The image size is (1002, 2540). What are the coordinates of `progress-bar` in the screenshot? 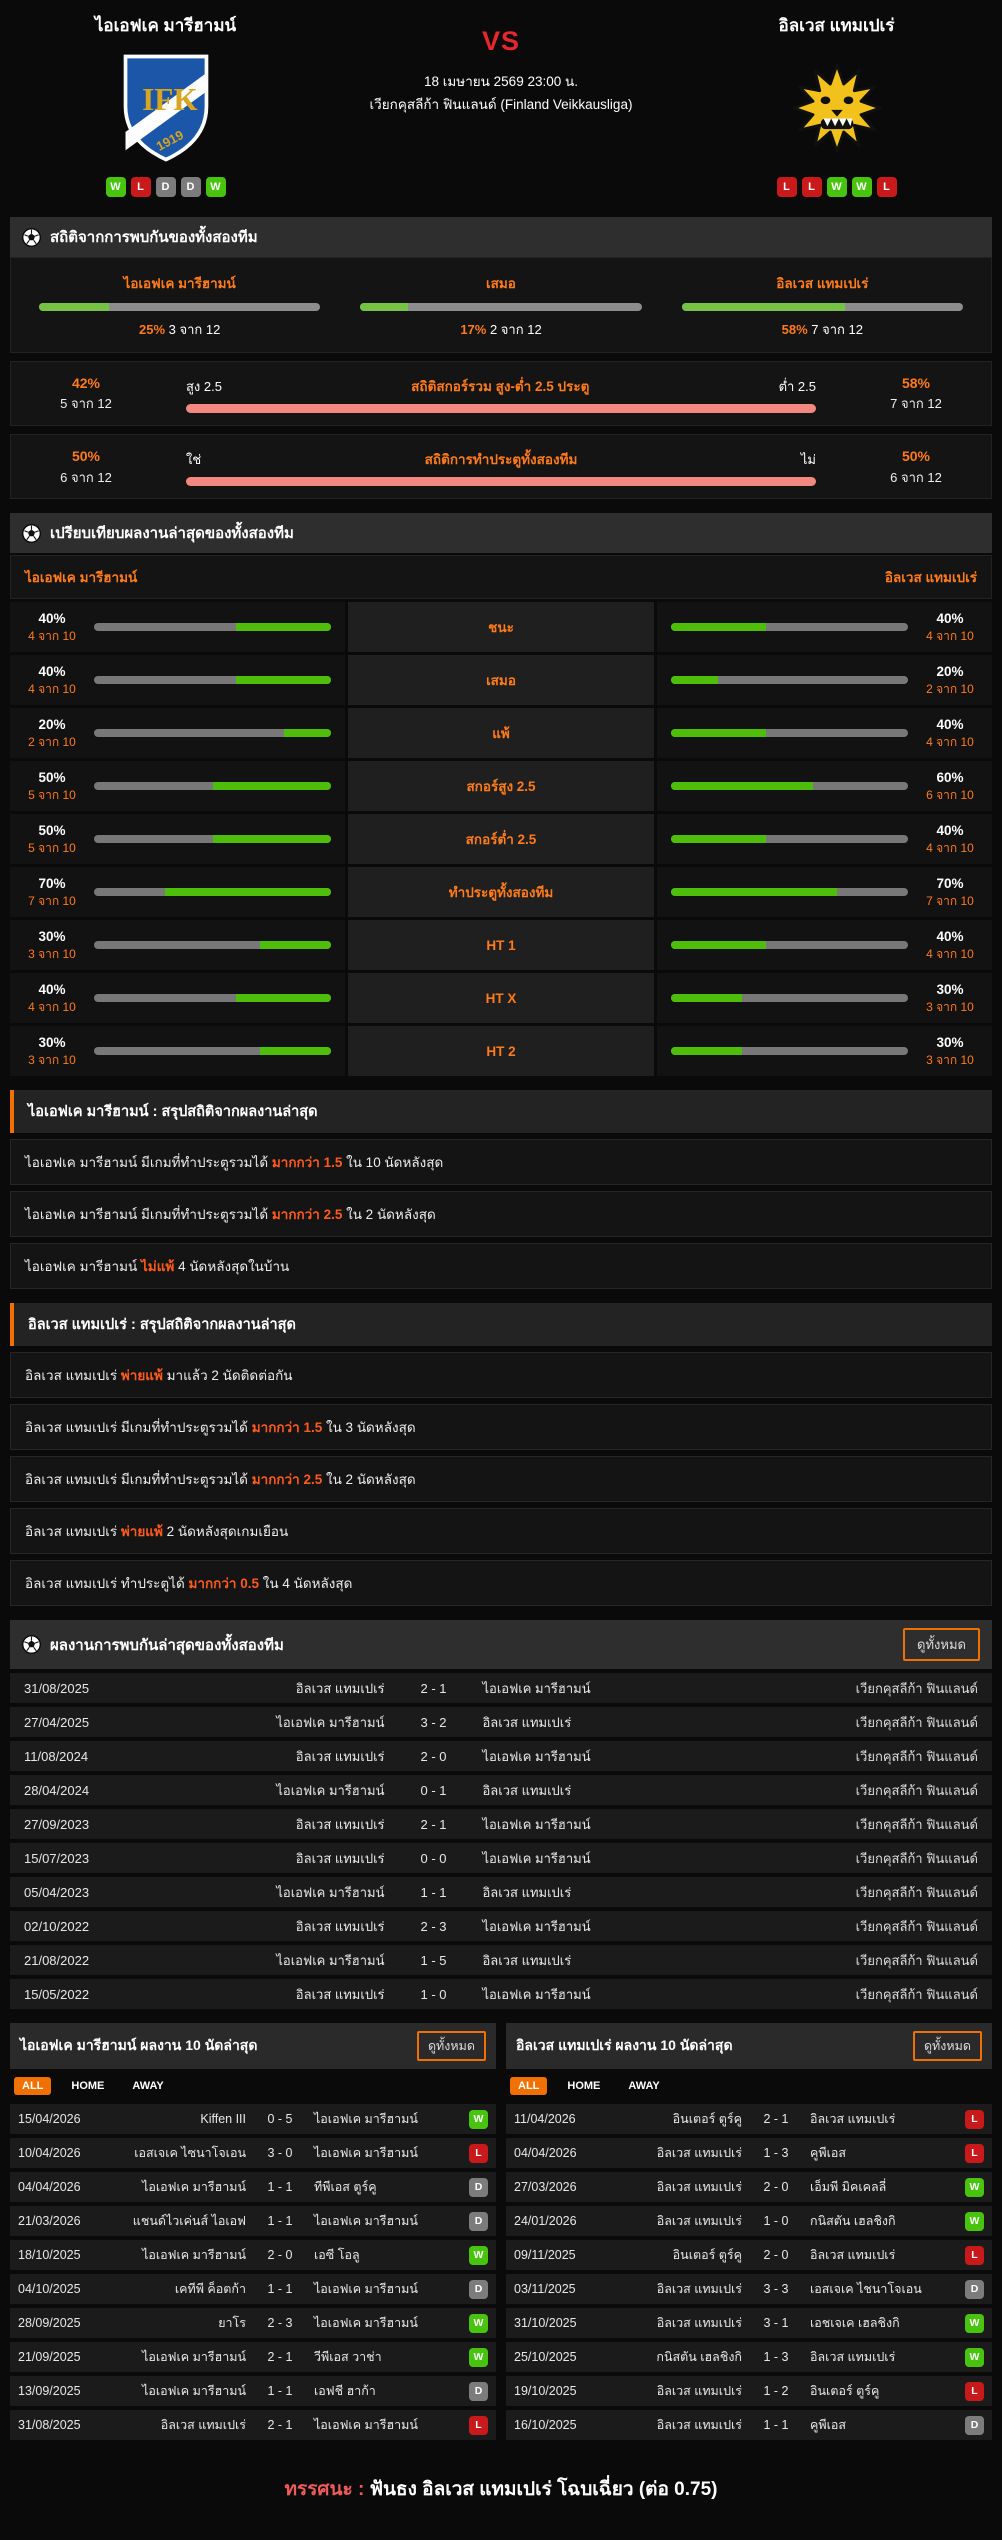 It's located at (501, 307).